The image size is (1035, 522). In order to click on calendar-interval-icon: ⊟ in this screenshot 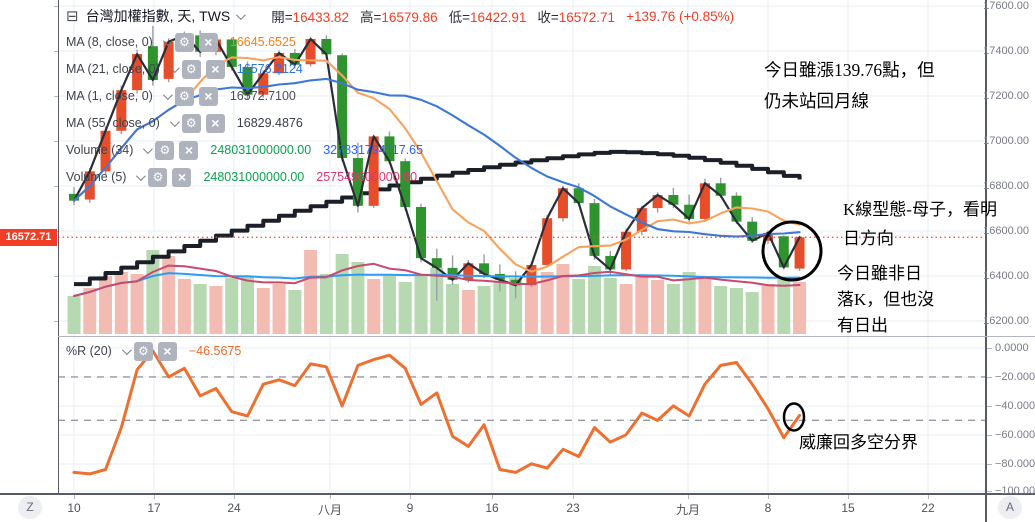, I will do `click(72, 16)`.